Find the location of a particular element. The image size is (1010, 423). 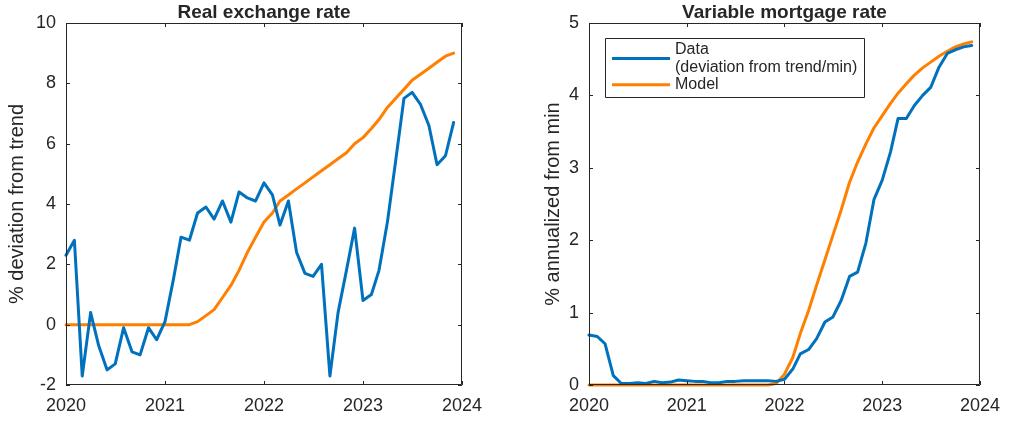

legend-label: Data (deviation from trend/min) is located at coordinates (766, 57).